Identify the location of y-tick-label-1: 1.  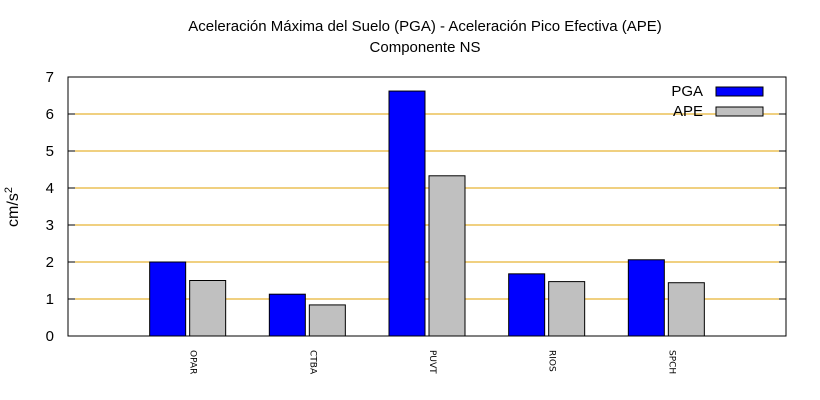
(50, 299).